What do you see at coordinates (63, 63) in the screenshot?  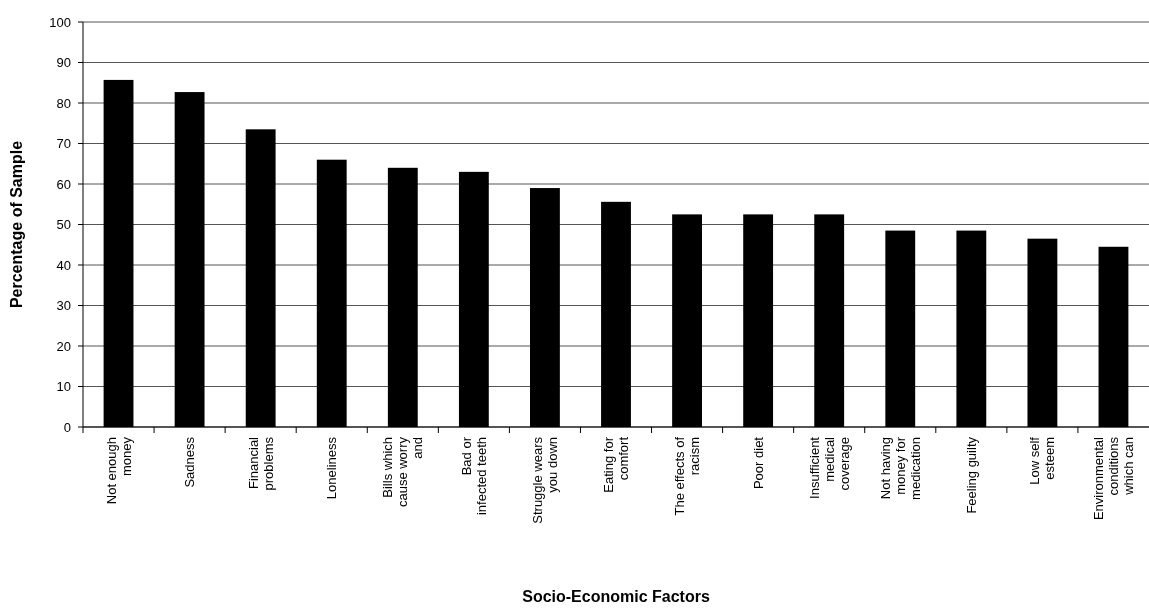 I see `y-tick-label: 90` at bounding box center [63, 63].